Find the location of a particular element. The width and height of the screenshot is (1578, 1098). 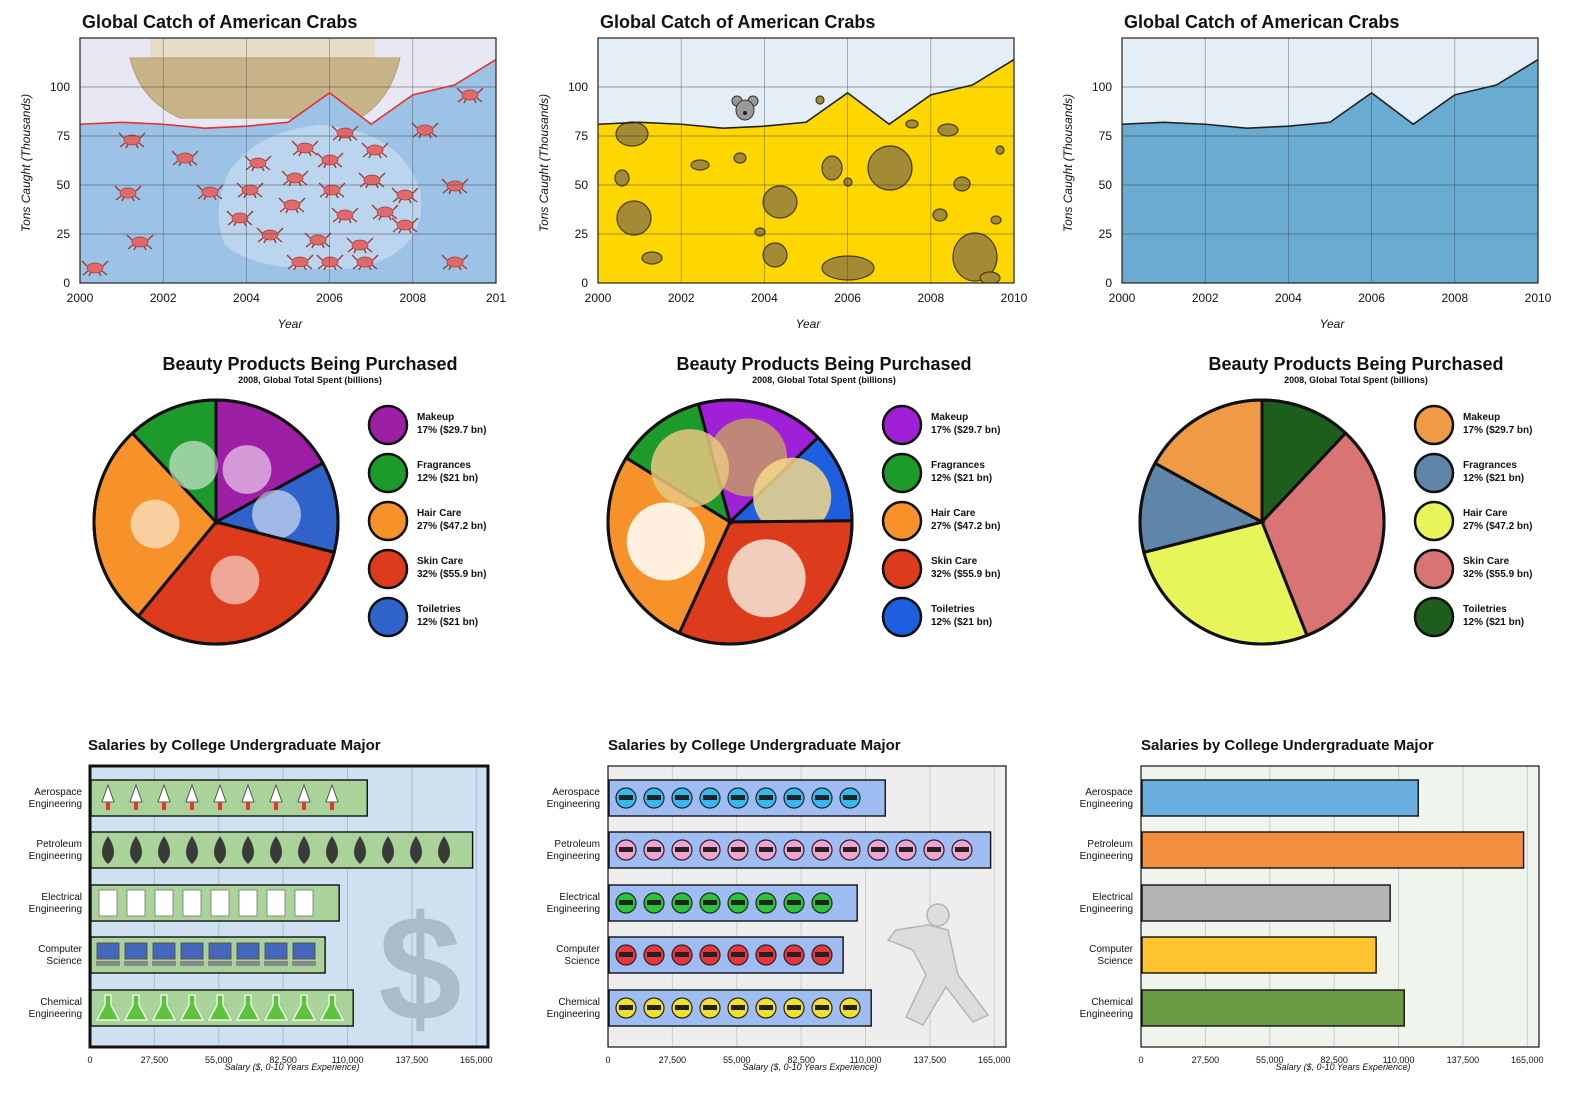

category-label: Computer is located at coordinates (578, 949).